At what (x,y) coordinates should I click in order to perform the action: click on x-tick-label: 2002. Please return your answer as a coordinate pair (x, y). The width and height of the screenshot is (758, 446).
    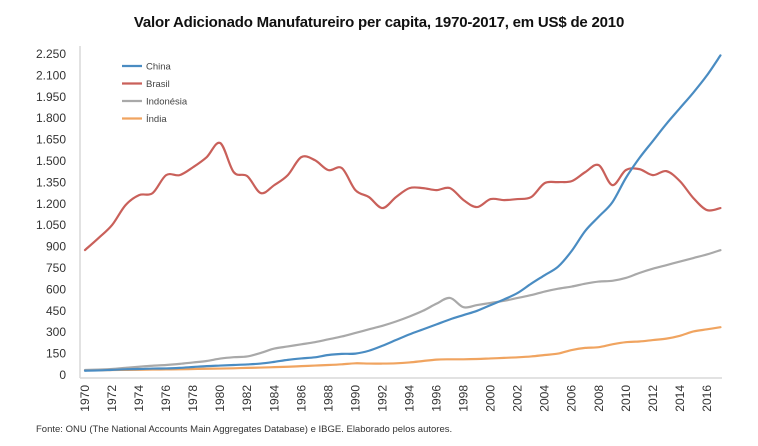
    Looking at the image, I should click on (518, 398).